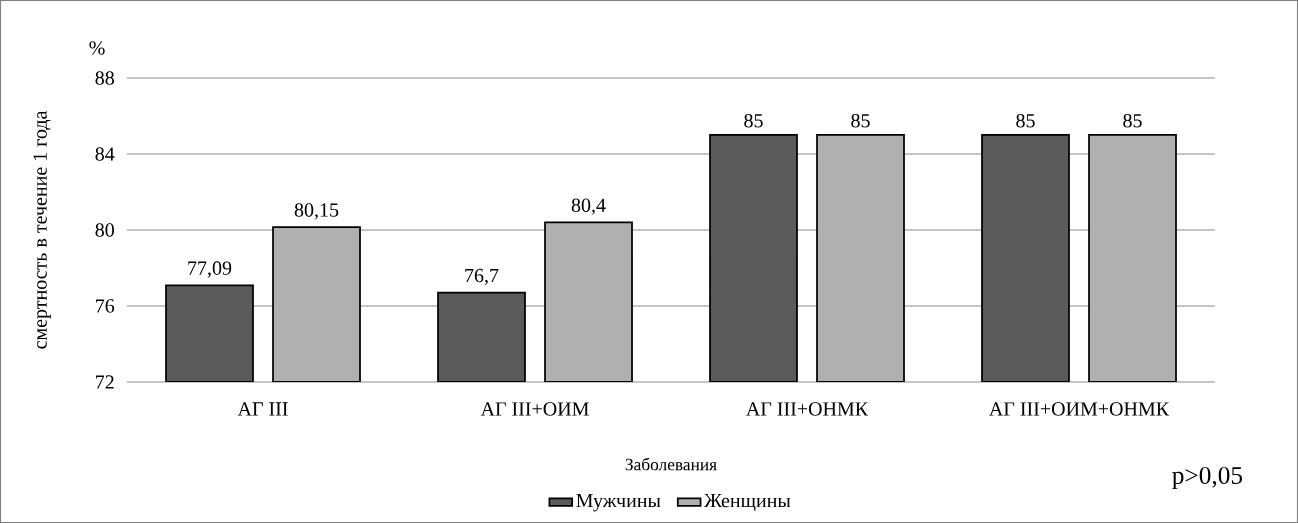  What do you see at coordinates (210, 269) in the screenshot?
I see `data-label: 77,09` at bounding box center [210, 269].